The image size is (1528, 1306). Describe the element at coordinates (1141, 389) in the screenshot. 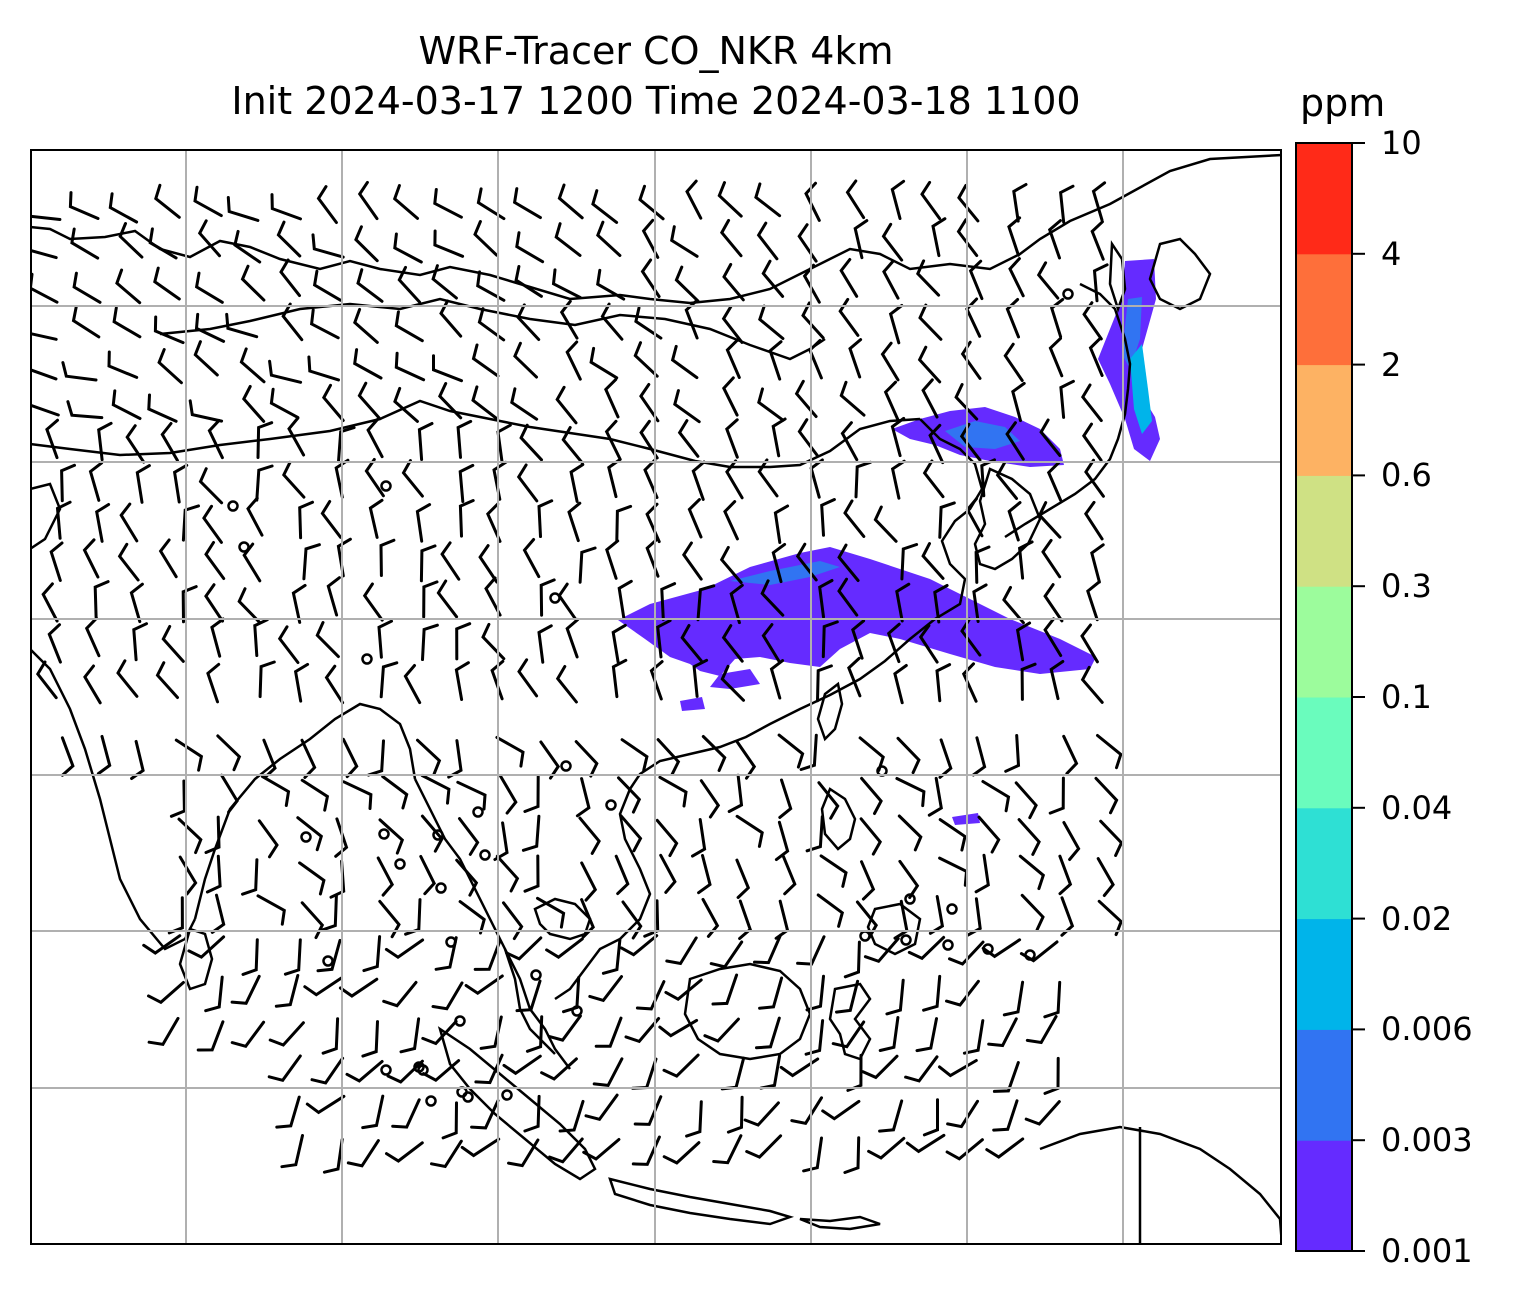

I see `plume-japan-cyan` at that location.